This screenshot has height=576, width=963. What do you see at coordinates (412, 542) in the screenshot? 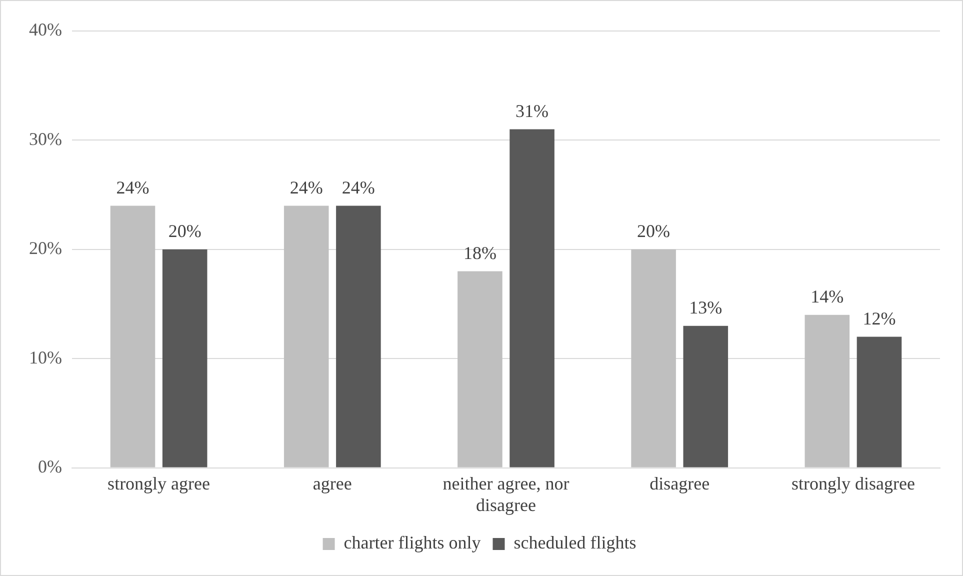
I see `legend-label: charter flights only` at bounding box center [412, 542].